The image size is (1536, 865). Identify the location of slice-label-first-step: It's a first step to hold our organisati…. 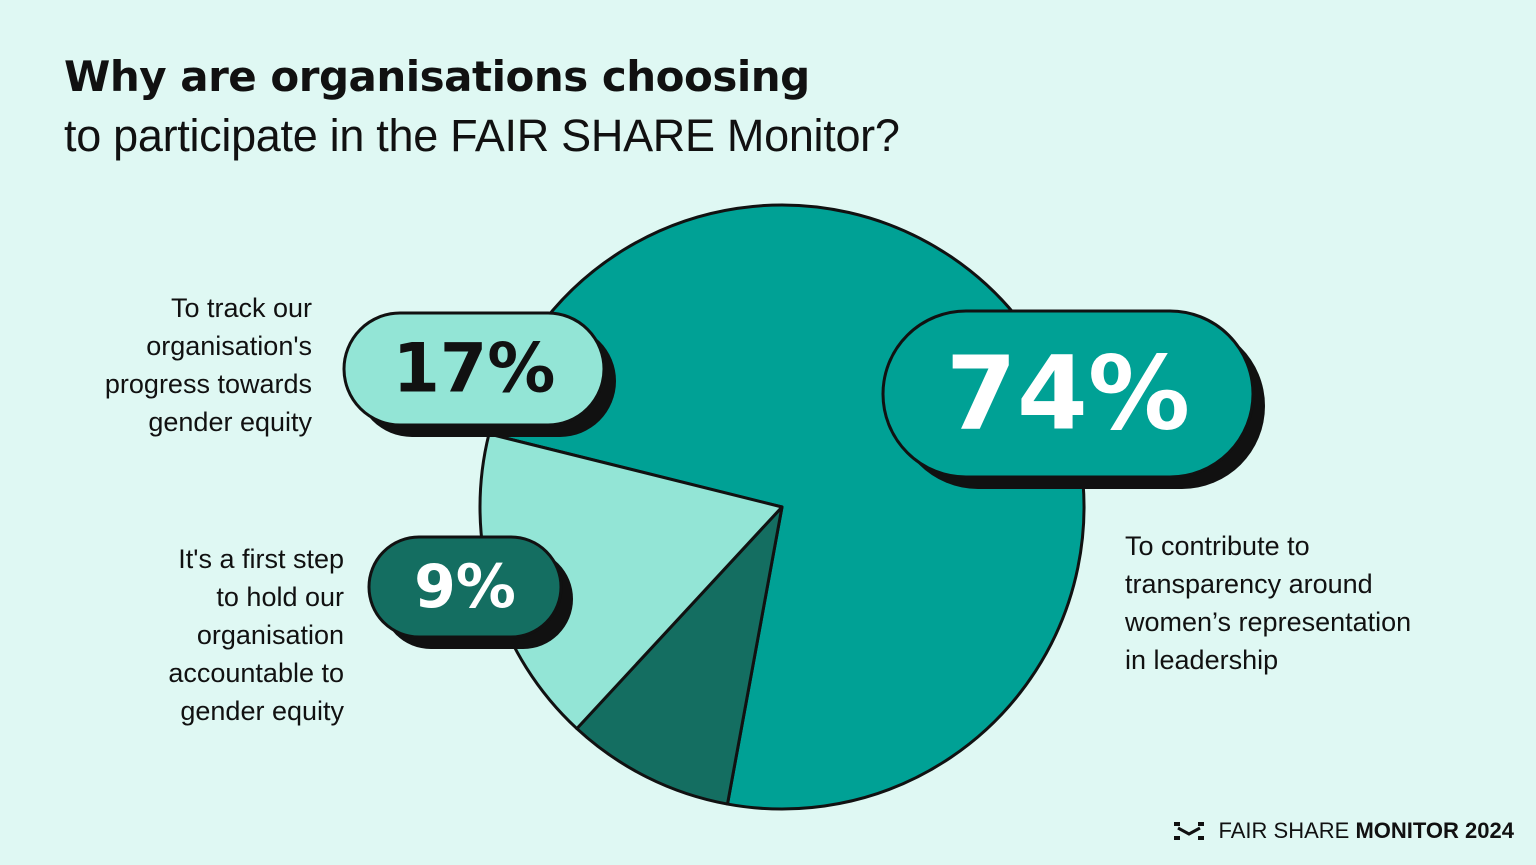
(256, 635).